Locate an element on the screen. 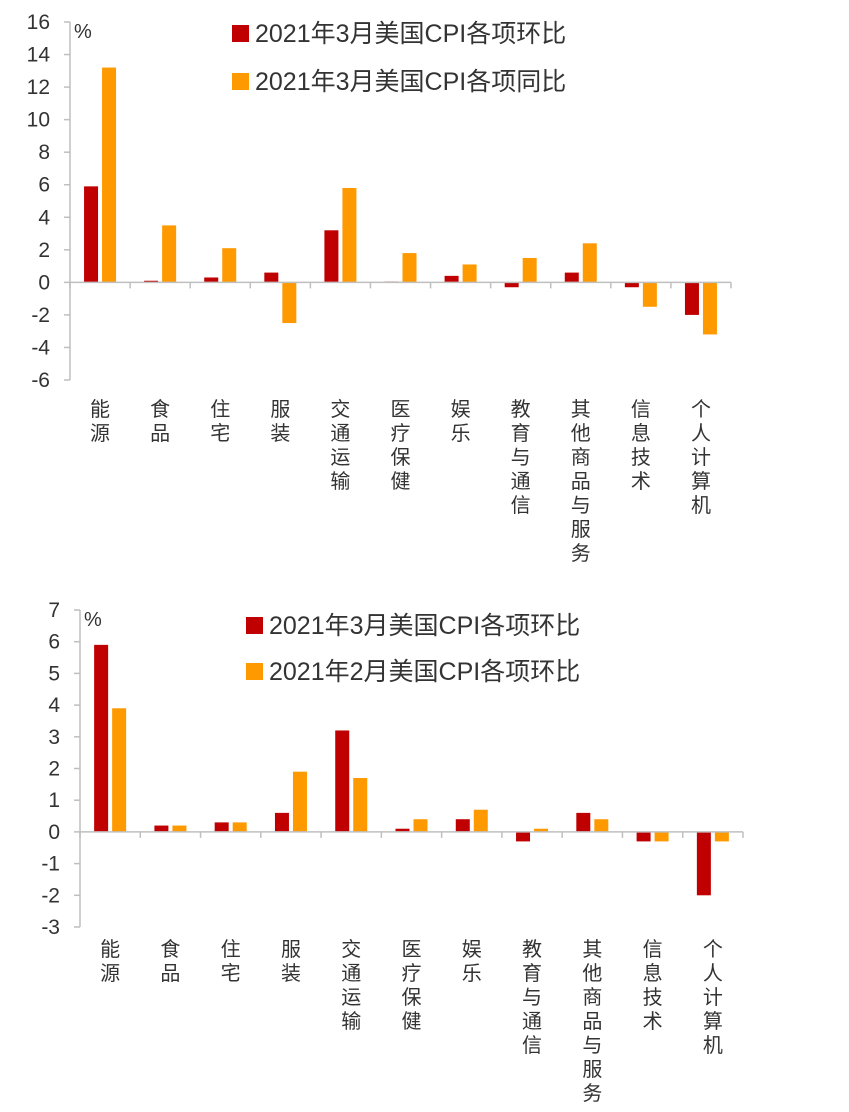  y-tick-label: 10 is located at coordinates (38, 120).